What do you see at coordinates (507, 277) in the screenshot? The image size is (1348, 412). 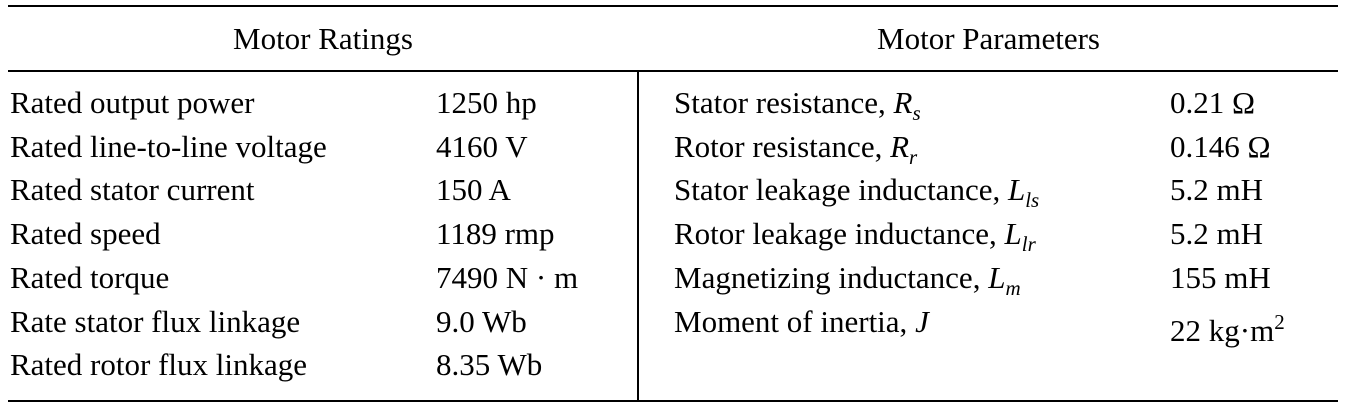 I see `rating-value: 7490 N · m` at bounding box center [507, 277].